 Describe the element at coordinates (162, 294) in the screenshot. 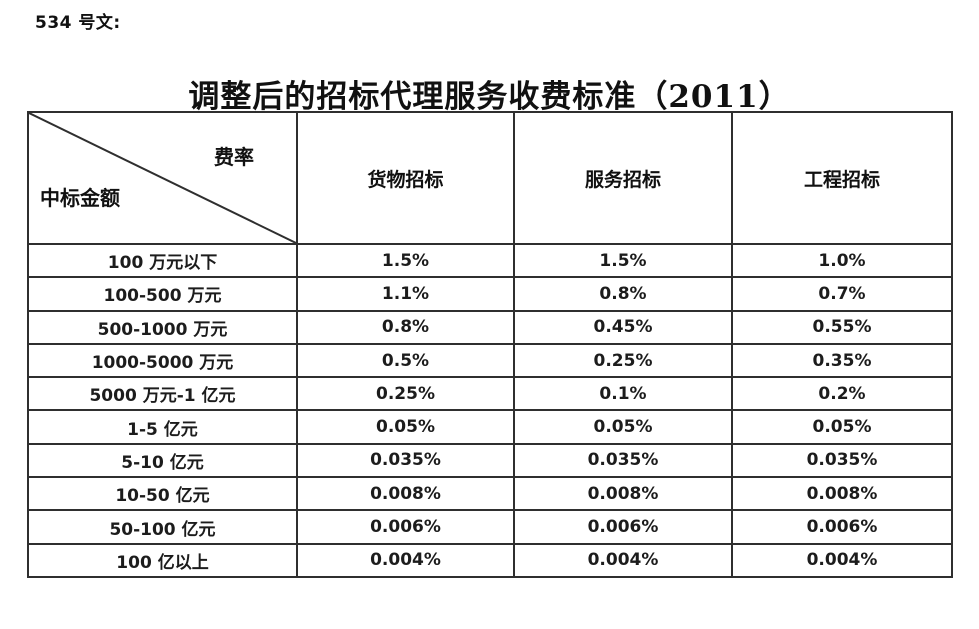

I see `amount-cell: 100-500 万元` at that location.